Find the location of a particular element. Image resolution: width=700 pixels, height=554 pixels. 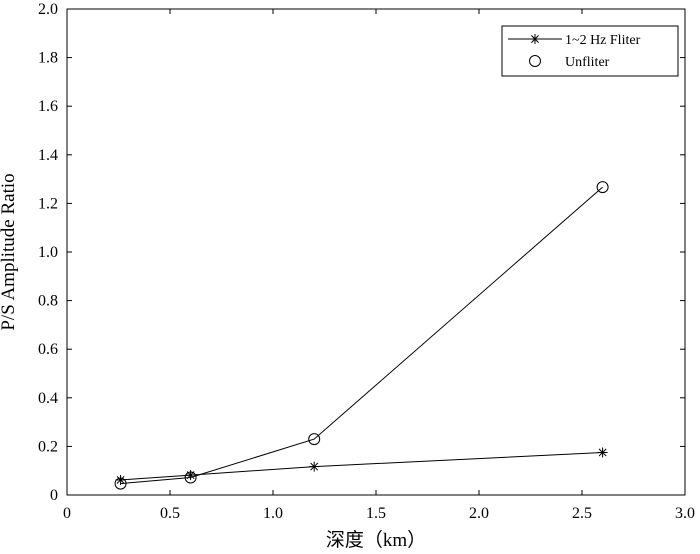

y-tick-label: 0.6 is located at coordinates (48, 349).